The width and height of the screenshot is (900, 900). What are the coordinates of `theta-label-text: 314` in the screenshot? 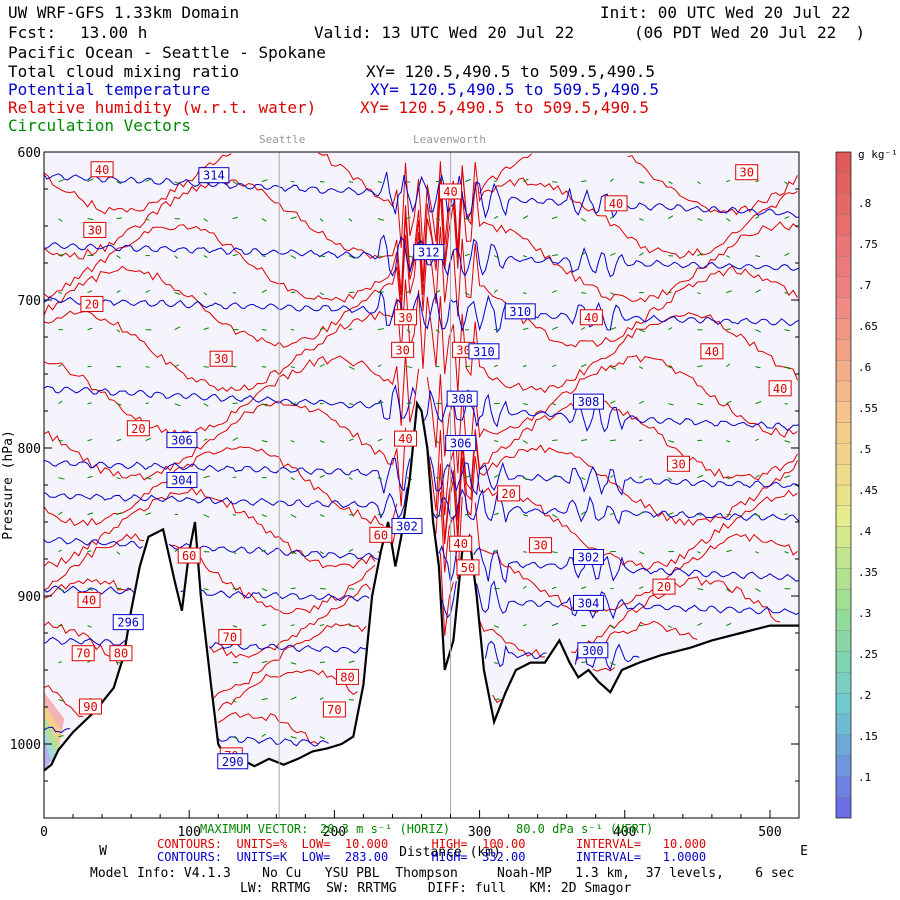 It's located at (214, 176).